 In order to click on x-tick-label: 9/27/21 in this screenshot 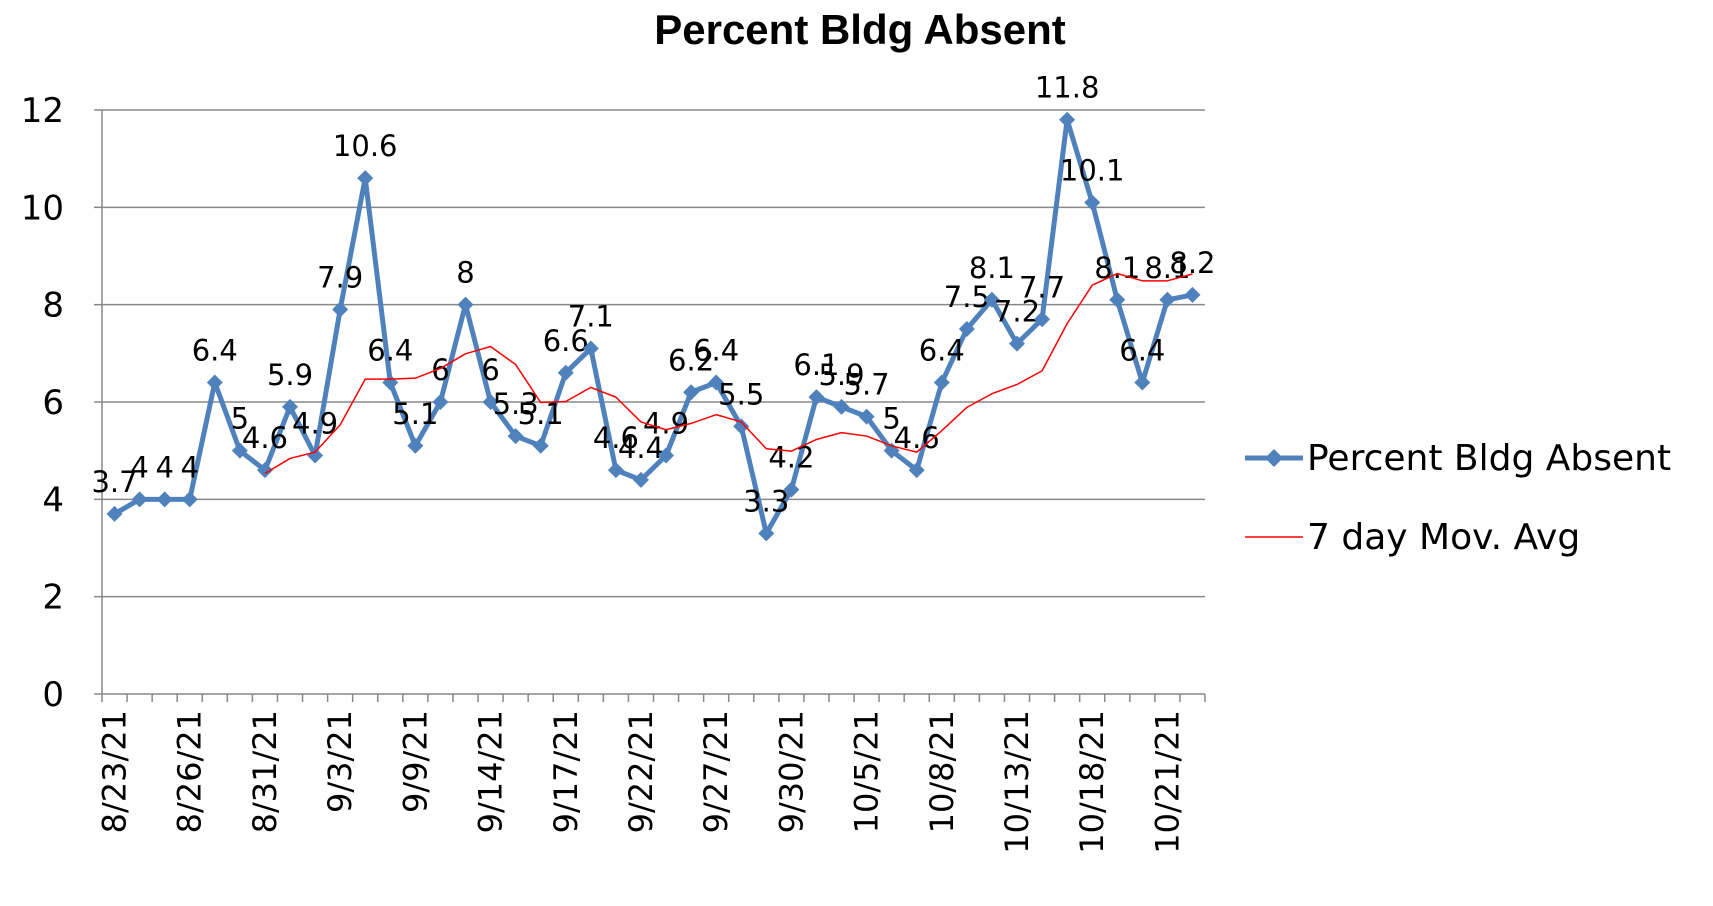, I will do `click(716, 771)`.